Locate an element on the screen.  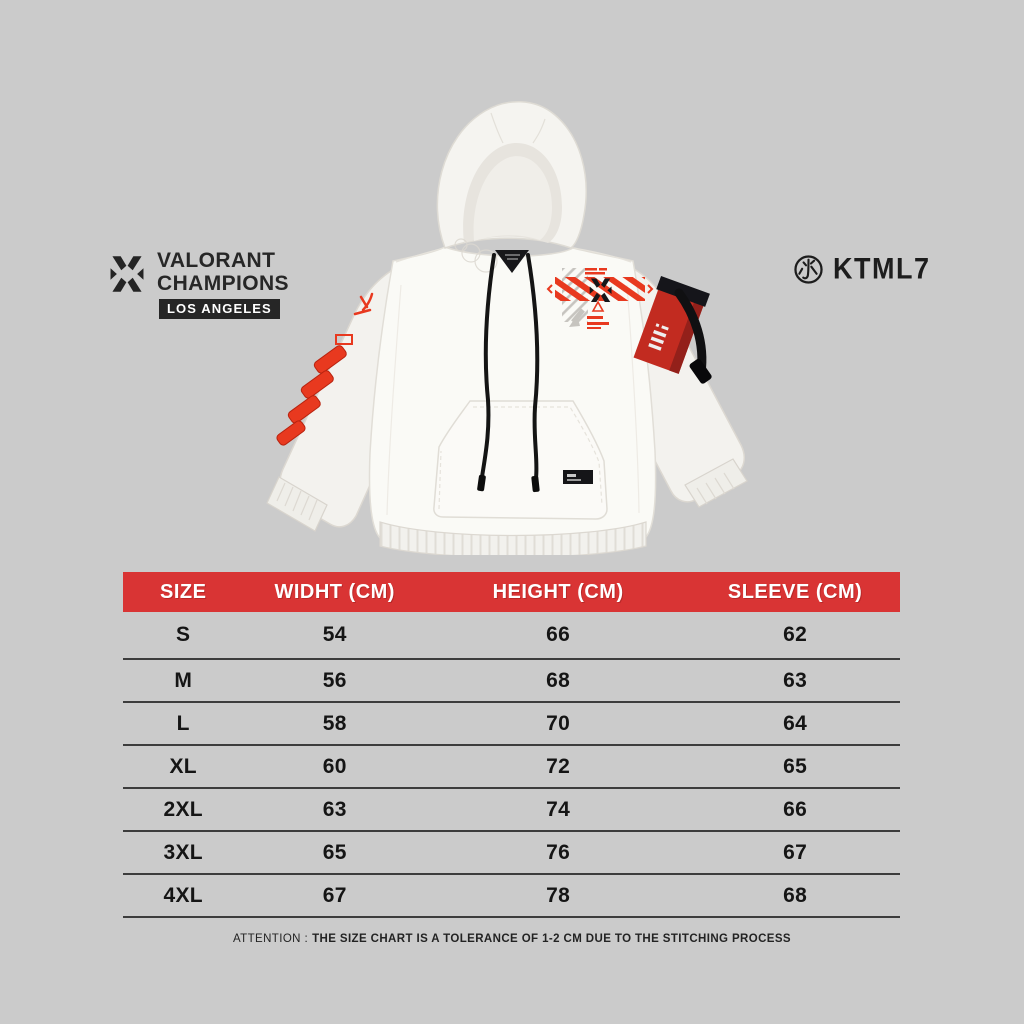
brand-title-line2: CHAMPIONS is located at coordinates (223, 283).